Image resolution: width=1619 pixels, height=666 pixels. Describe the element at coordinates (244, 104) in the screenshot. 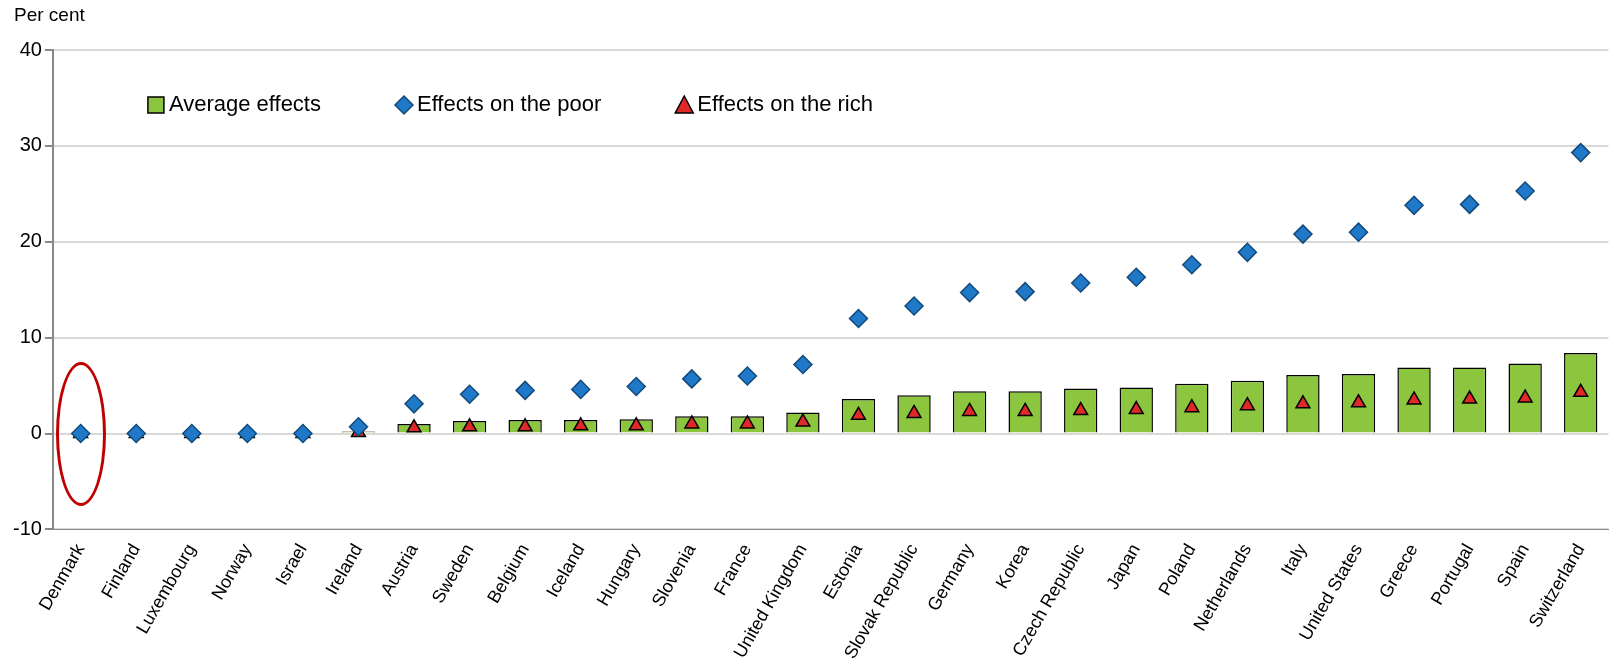

I see `legend-label: Average effects` at that location.